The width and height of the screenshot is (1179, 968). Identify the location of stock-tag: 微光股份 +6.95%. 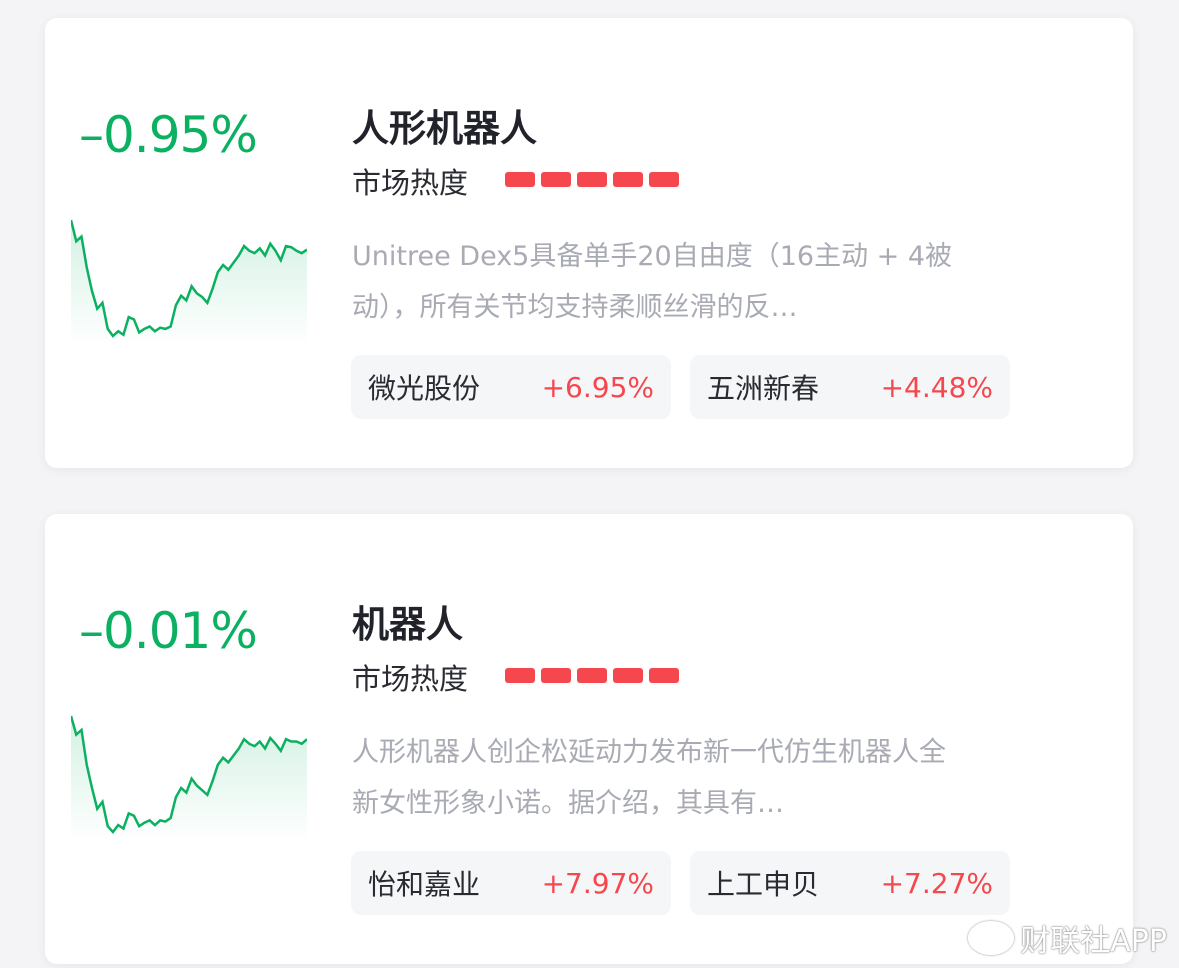
(511, 387).